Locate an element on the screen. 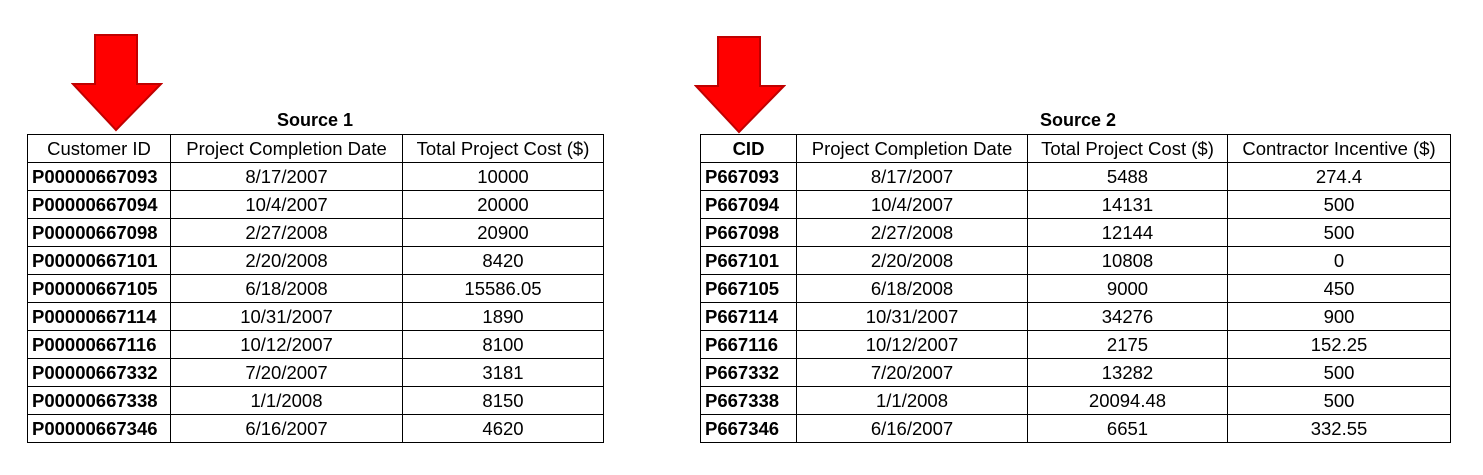 Image resolution: width=1483 pixels, height=475 pixels. cid-cell: P667346 is located at coordinates (748, 428).